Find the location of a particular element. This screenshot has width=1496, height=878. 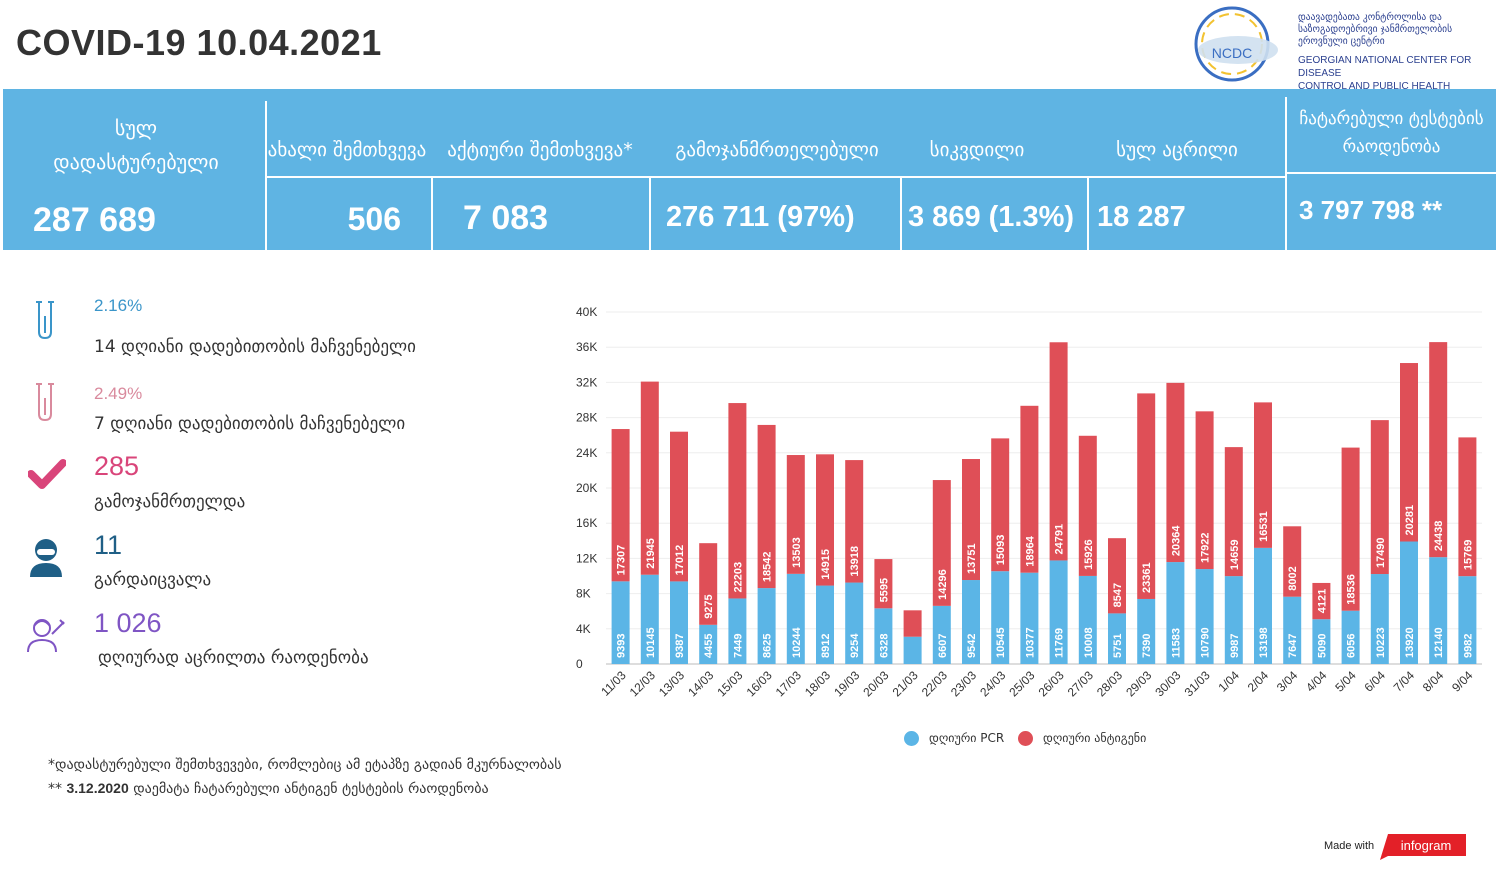

logo-en-line: GEORGIAN NATIONAL CENTER FOR DISEASE is located at coordinates (1385, 67).